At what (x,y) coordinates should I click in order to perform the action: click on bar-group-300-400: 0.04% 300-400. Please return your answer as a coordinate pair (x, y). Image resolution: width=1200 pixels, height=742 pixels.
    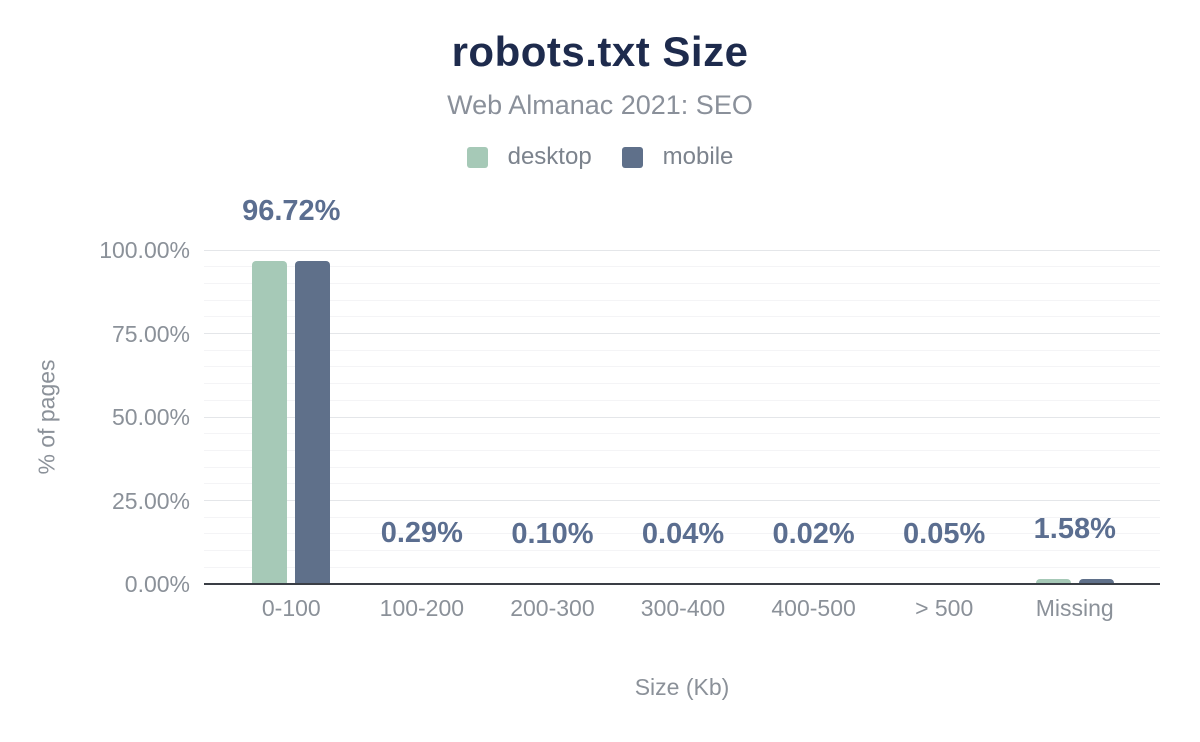
    Looking at the image, I should click on (683, 435).